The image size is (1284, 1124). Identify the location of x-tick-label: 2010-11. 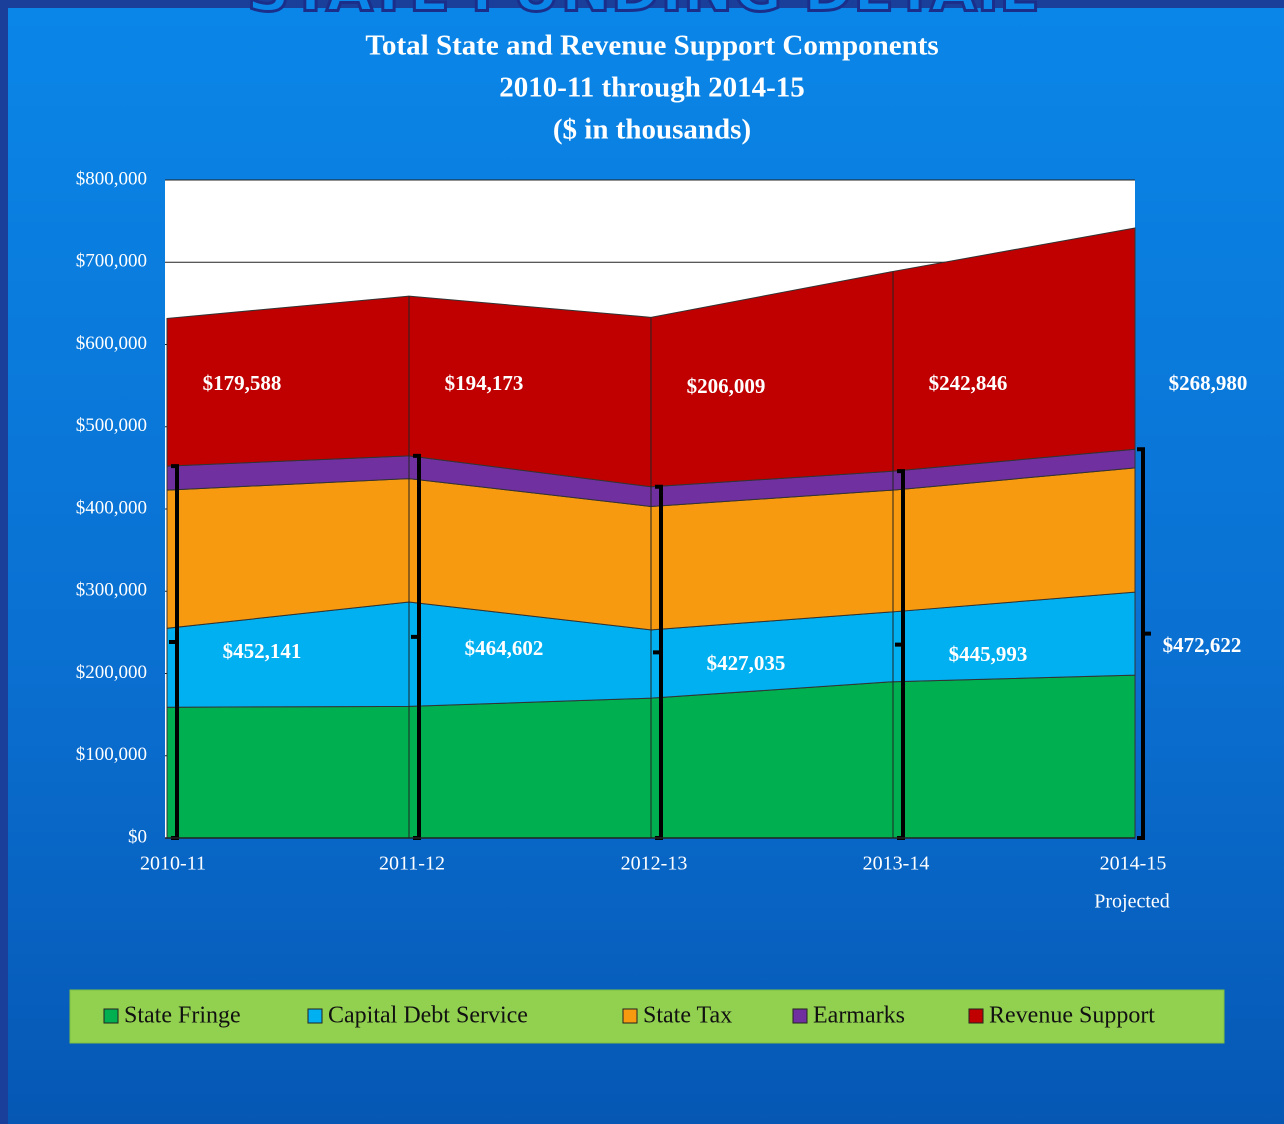
(173, 864).